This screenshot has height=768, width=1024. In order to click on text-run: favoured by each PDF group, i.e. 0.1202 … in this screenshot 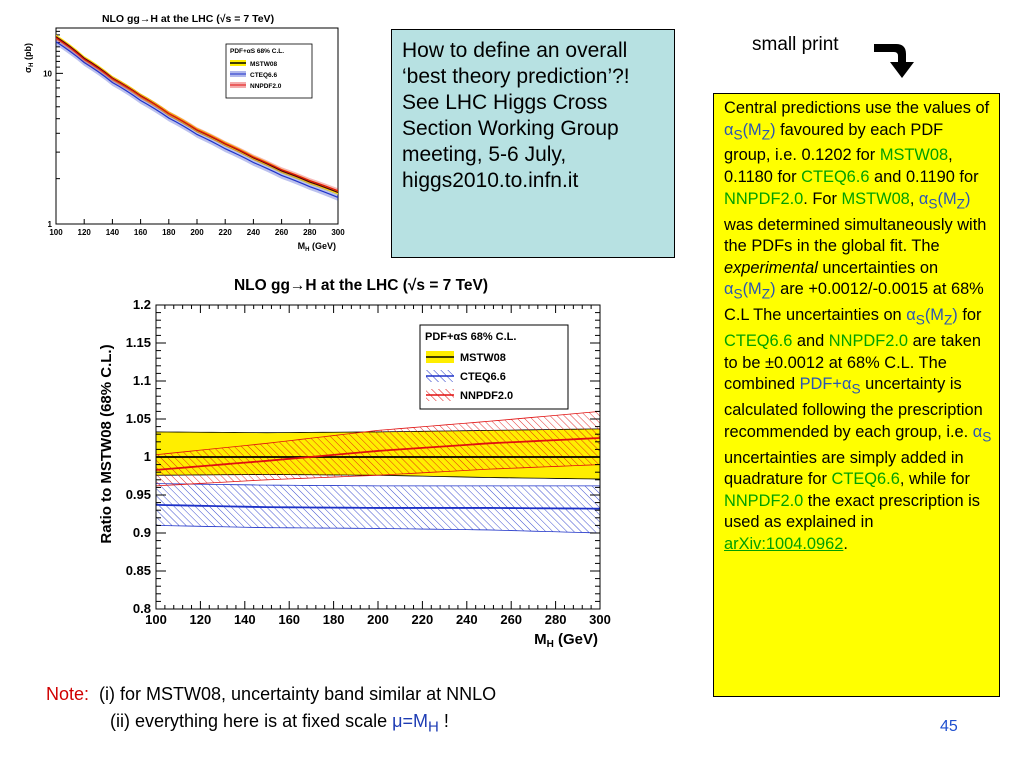, I will do `click(834, 142)`.